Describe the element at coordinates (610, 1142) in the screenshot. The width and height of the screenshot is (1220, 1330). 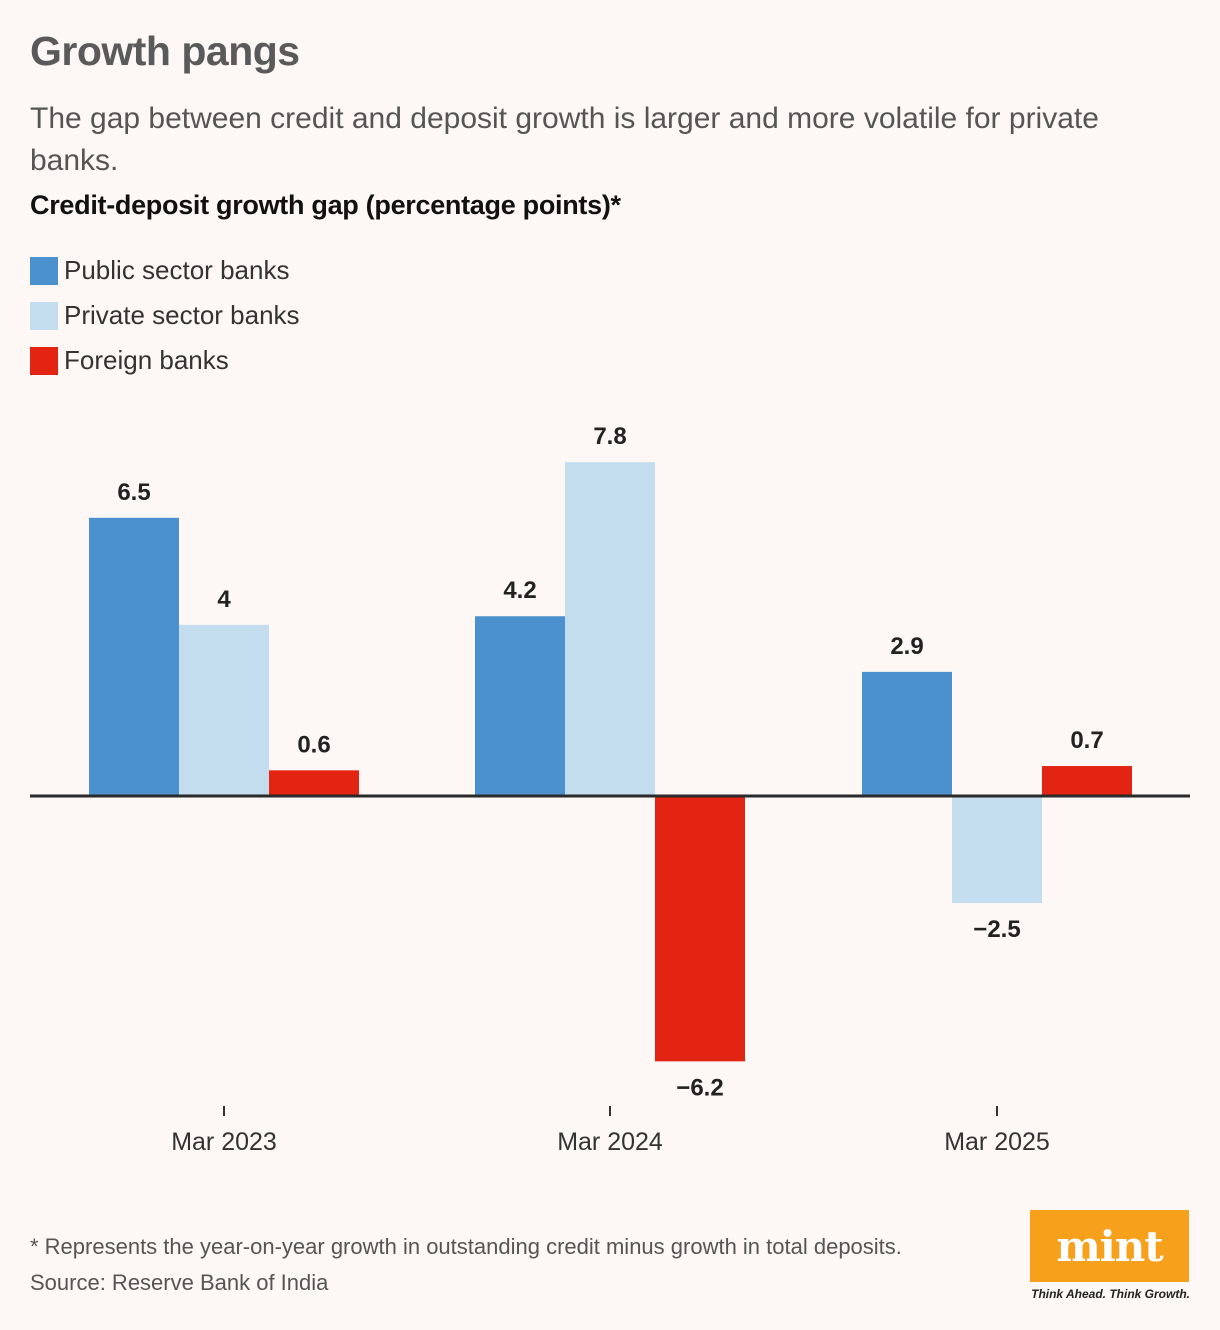
I see `x-tick-label-1: Mar 2024` at that location.